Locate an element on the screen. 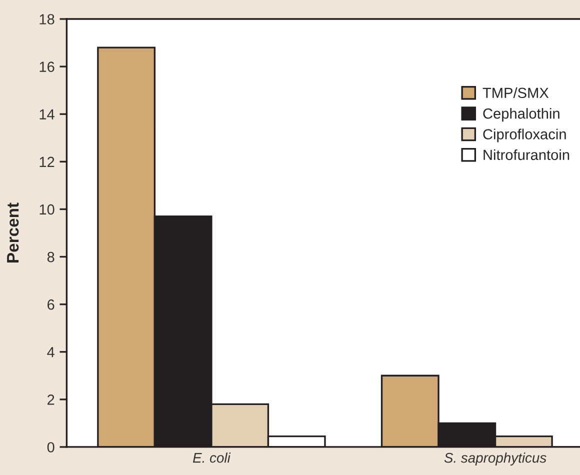  y-tick-label: 16 is located at coordinates (47, 67).